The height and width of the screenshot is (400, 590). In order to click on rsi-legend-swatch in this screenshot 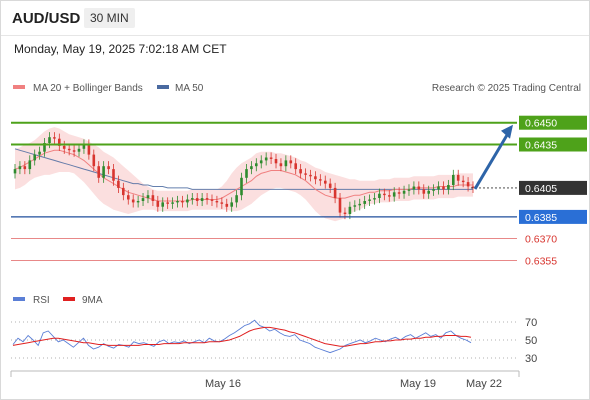, I will do `click(19, 299)`.